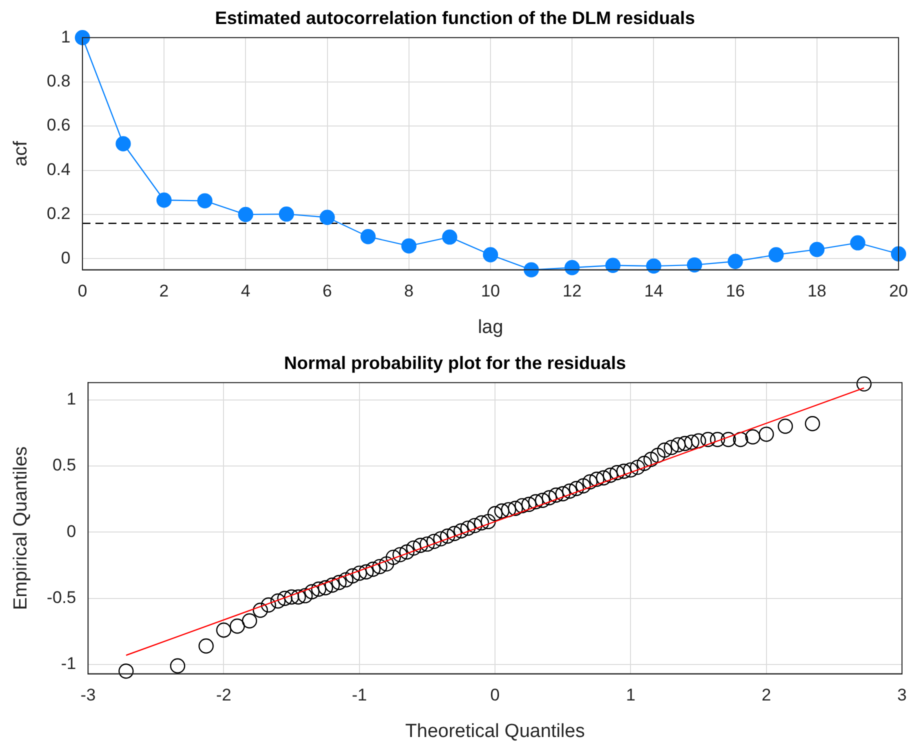 The width and height of the screenshot is (920, 749). I want to click on x-tick-label: 8, so click(409, 291).